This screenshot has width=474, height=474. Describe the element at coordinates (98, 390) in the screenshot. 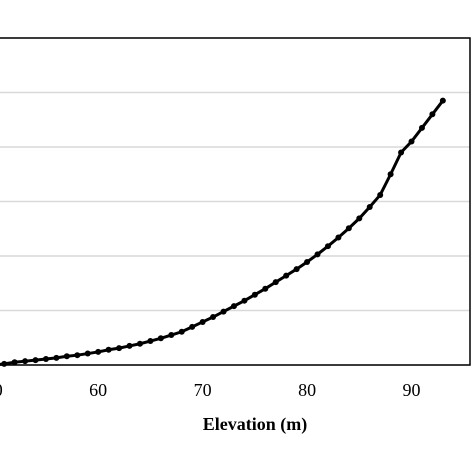

I see `x-tick-label: 60` at that location.